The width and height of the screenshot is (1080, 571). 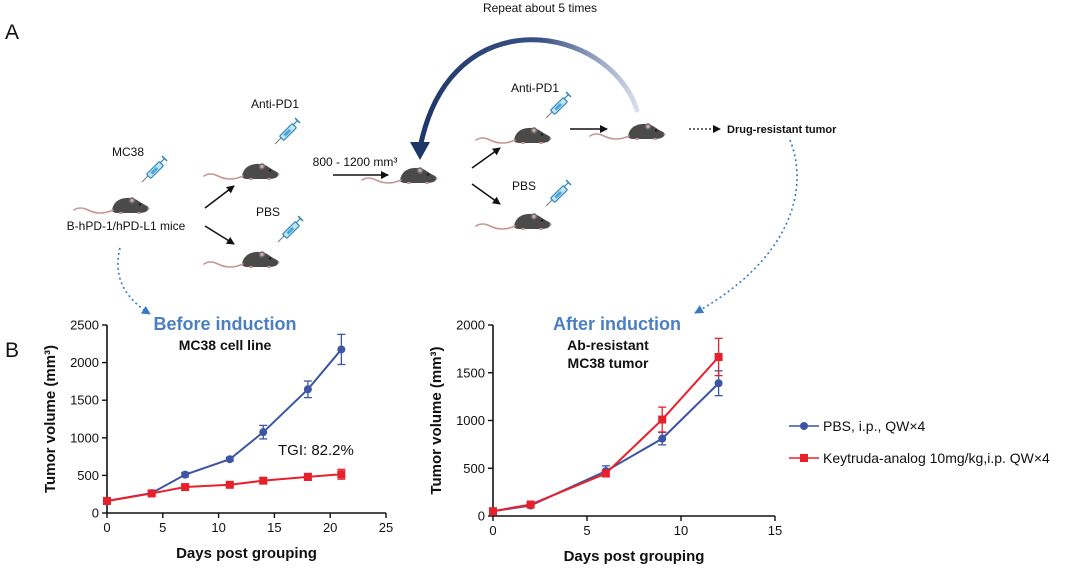 I want to click on after-line-keytruda, so click(x=606, y=434).